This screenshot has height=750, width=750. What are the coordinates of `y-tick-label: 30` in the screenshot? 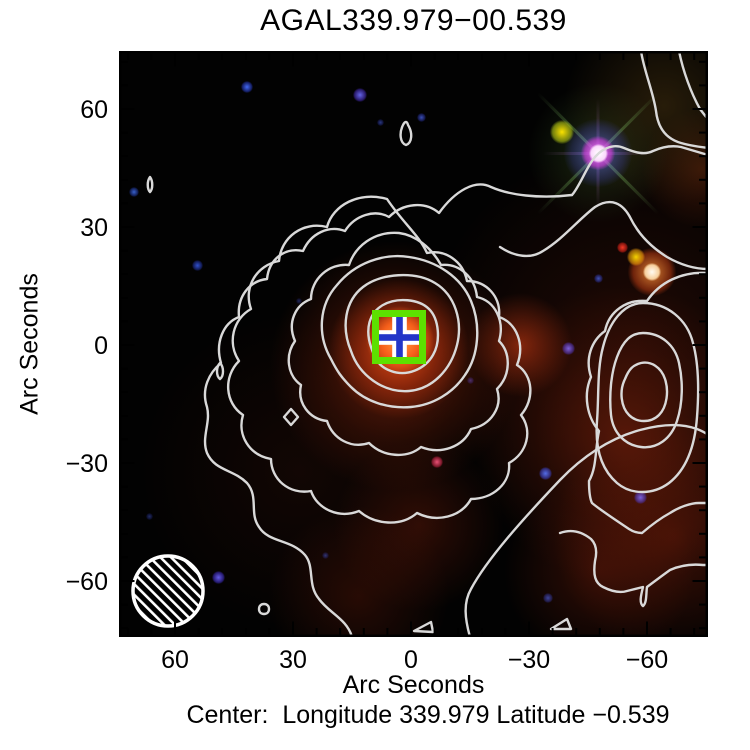 It's located at (94, 228).